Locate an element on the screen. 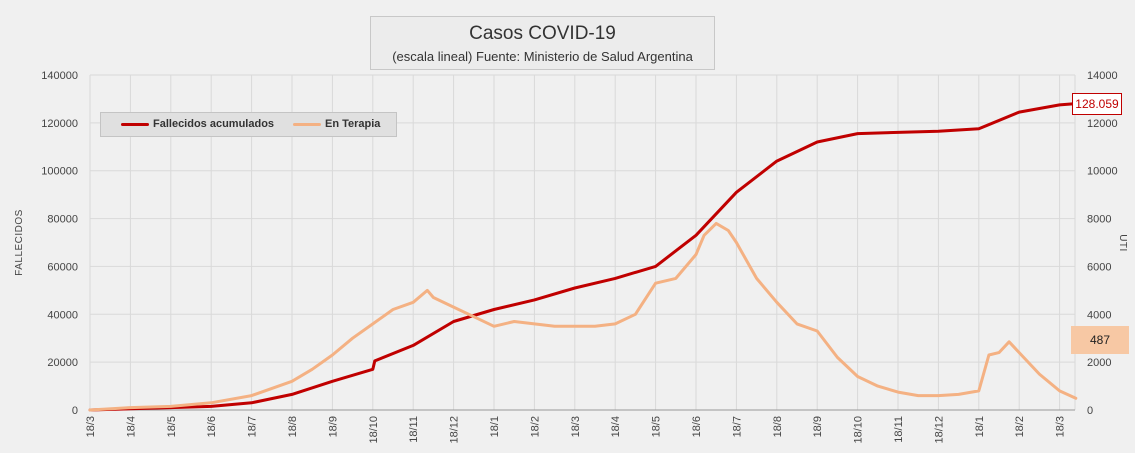  legend-swatch-fallecidos is located at coordinates (135, 124).